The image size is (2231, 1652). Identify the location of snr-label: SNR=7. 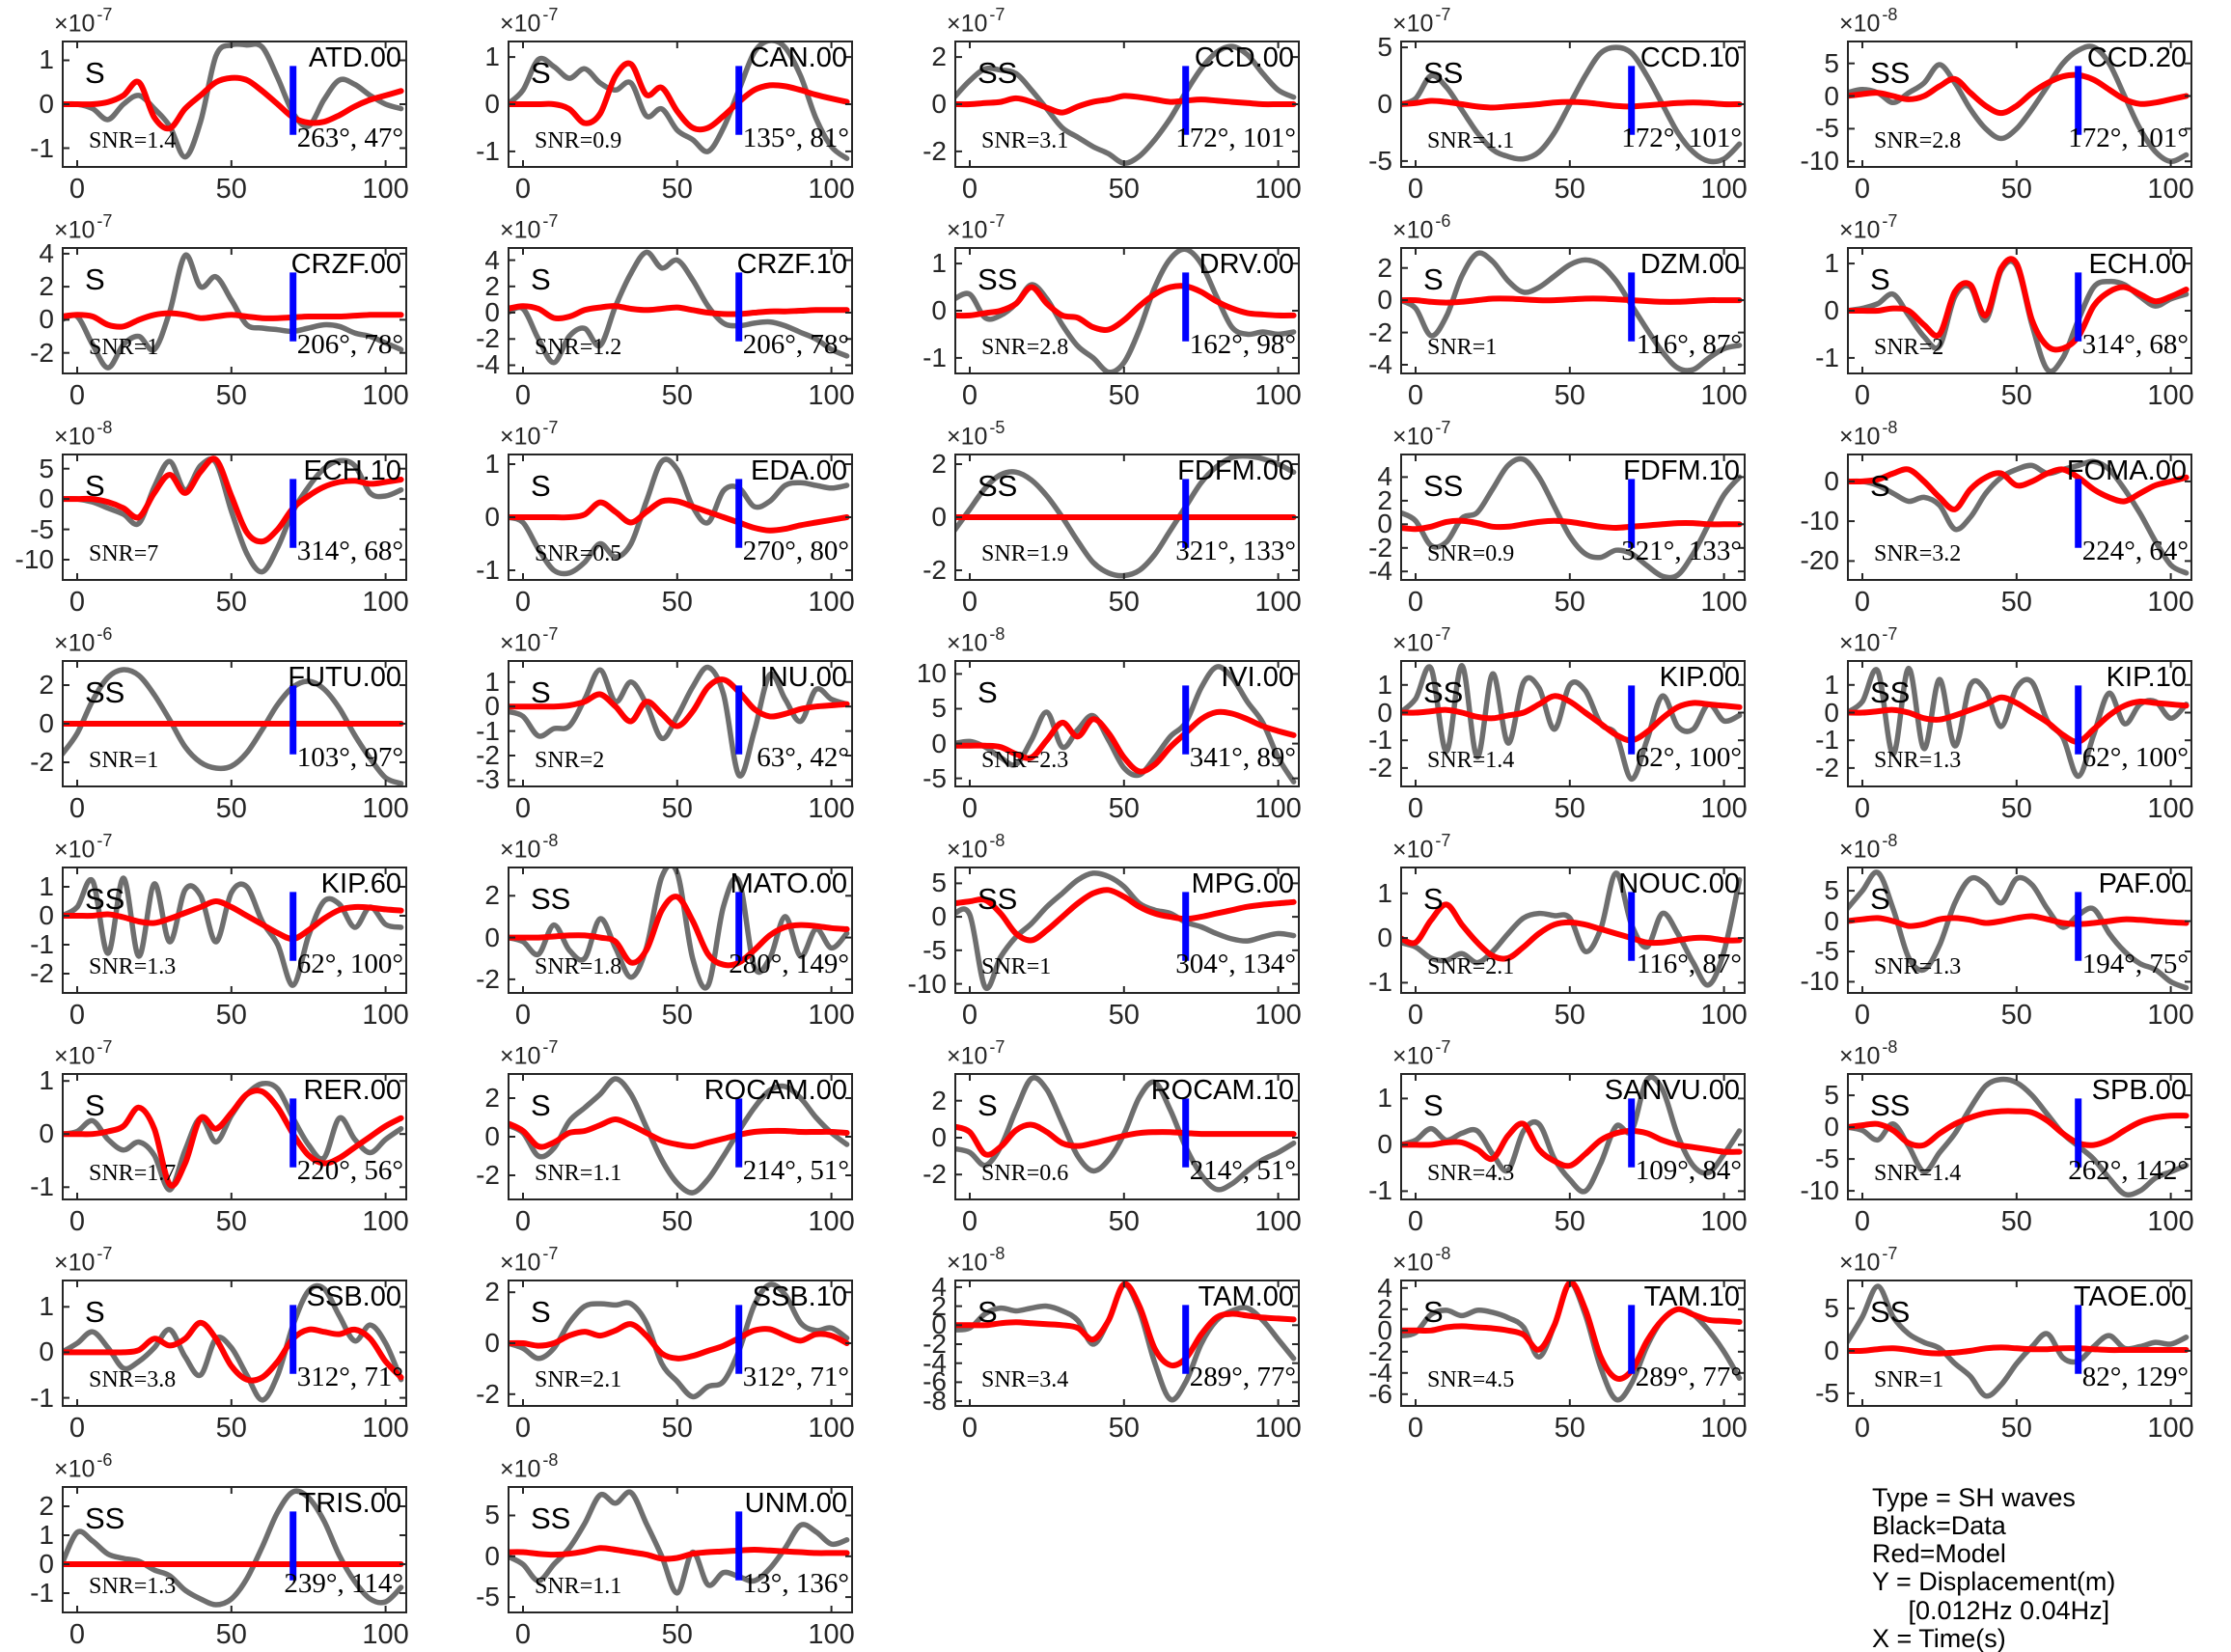
(124, 553).